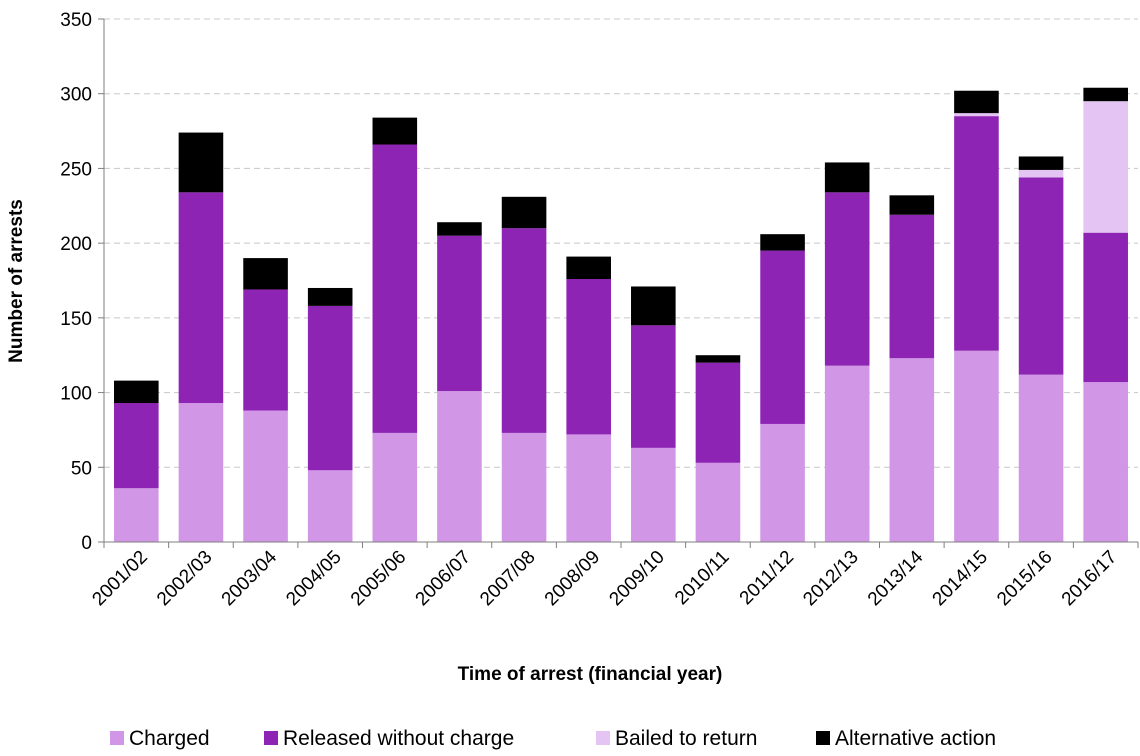 This screenshot has height=756, width=1140. What do you see at coordinates (76, 20) in the screenshot?
I see `y-tick-label: 350` at bounding box center [76, 20].